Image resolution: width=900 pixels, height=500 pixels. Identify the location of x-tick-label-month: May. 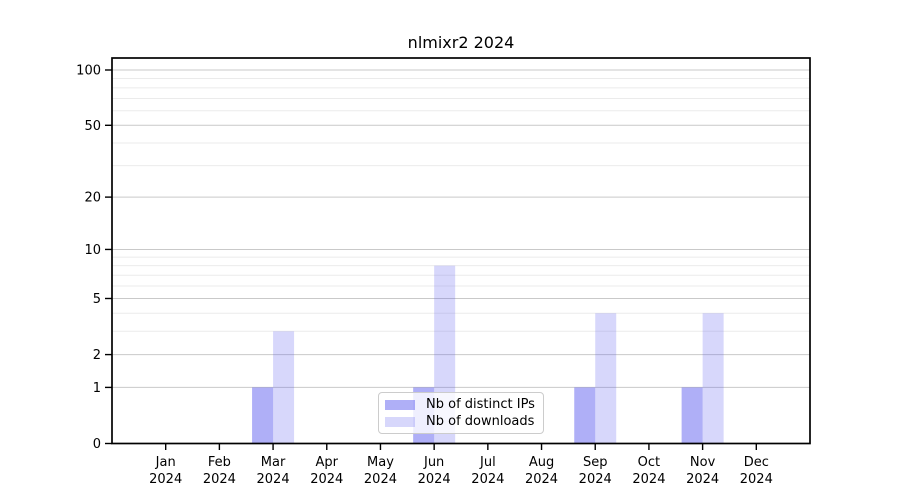
(380, 462).